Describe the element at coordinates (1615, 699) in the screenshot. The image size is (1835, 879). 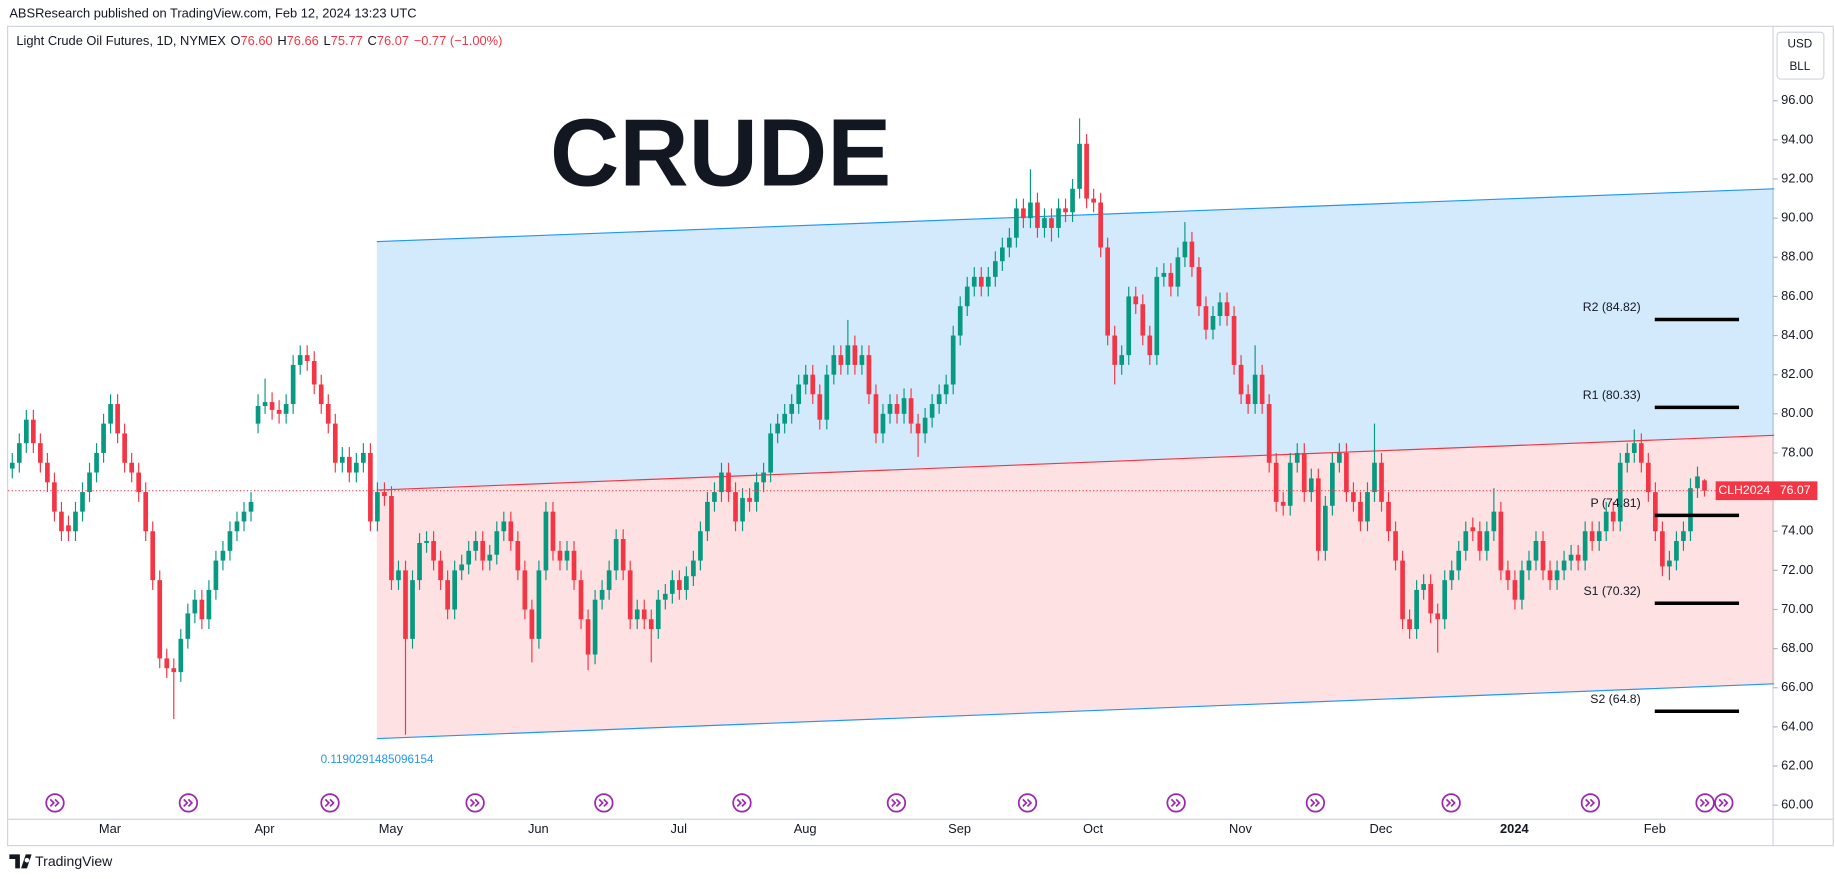
I see `pivot-label: S2 (64.8)` at that location.